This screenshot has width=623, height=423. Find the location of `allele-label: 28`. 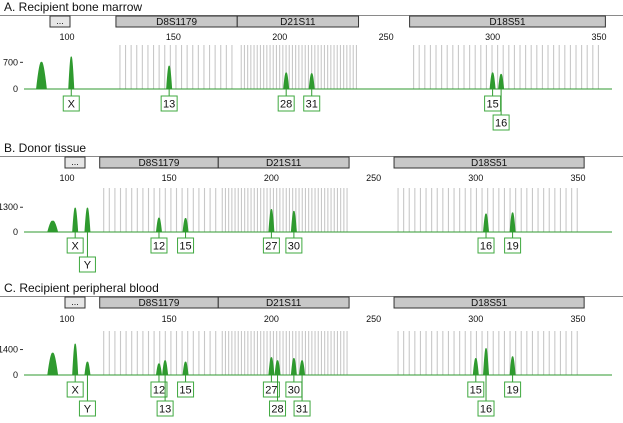

allele-label: 28 is located at coordinates (286, 105).